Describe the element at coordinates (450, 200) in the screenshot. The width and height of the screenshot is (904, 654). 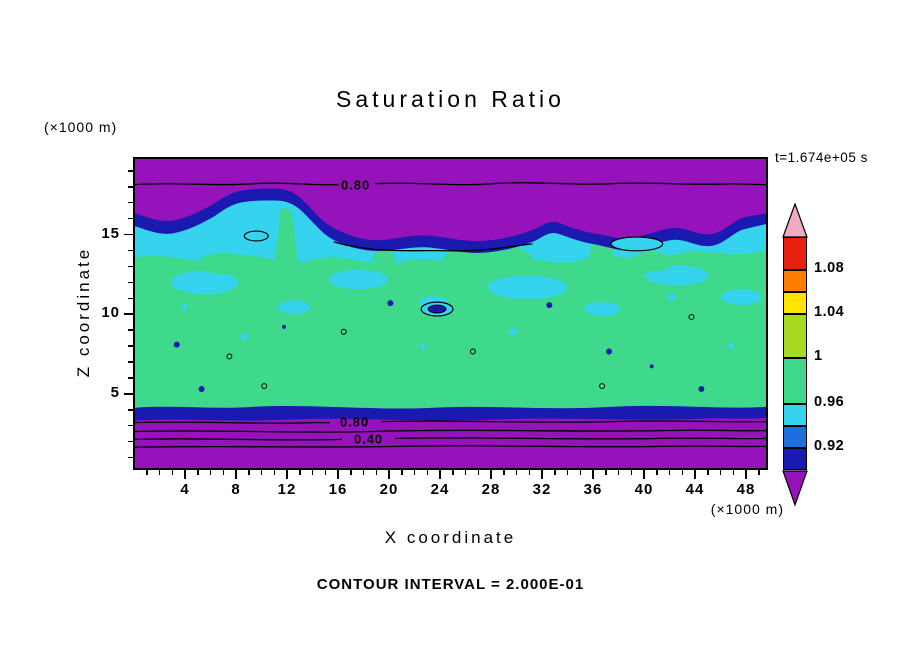
I see `purple-top-band` at that location.